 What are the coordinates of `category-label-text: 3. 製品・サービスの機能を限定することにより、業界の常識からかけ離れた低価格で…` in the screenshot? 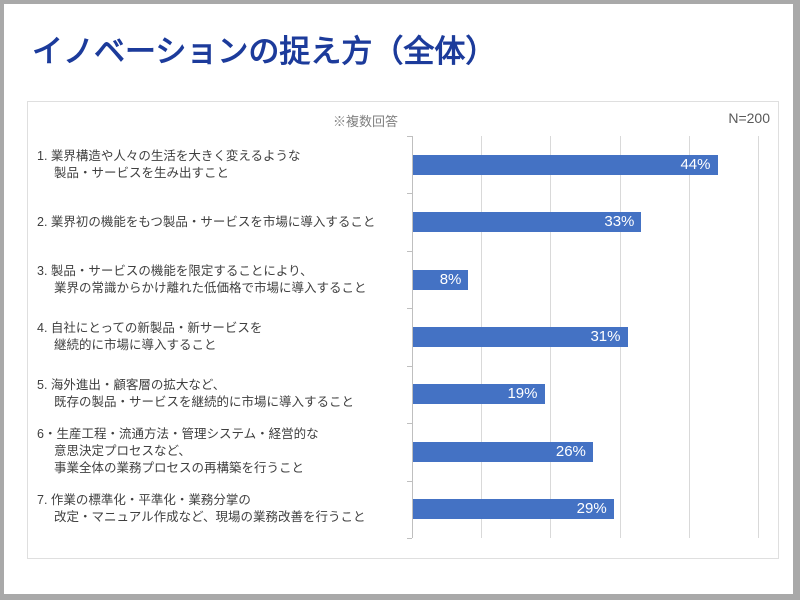 It's located at (202, 280).